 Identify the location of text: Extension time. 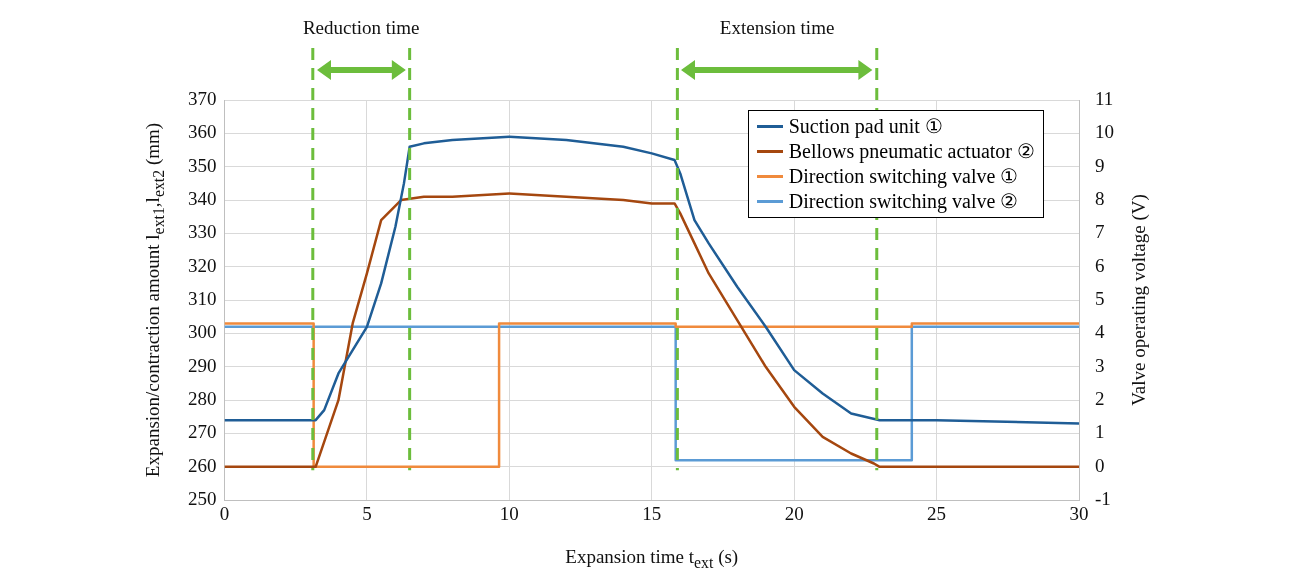
(777, 27).